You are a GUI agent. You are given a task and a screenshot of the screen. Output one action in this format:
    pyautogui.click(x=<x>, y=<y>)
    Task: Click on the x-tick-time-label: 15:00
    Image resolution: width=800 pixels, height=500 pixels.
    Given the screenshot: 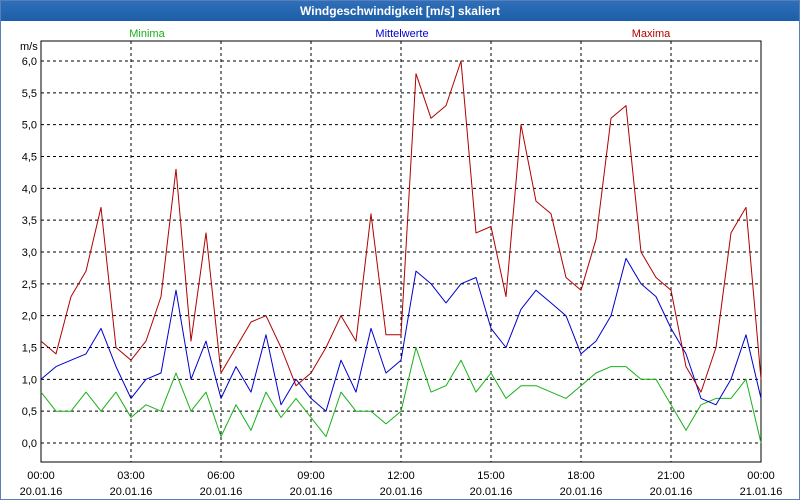 What is the action you would take?
    pyautogui.click(x=491, y=476)
    